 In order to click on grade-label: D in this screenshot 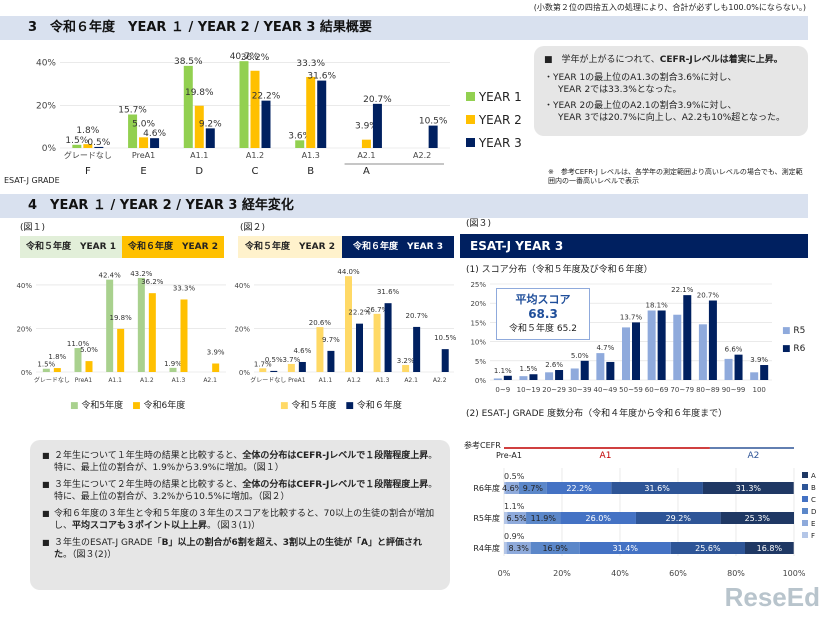, I will do `click(199, 171)`.